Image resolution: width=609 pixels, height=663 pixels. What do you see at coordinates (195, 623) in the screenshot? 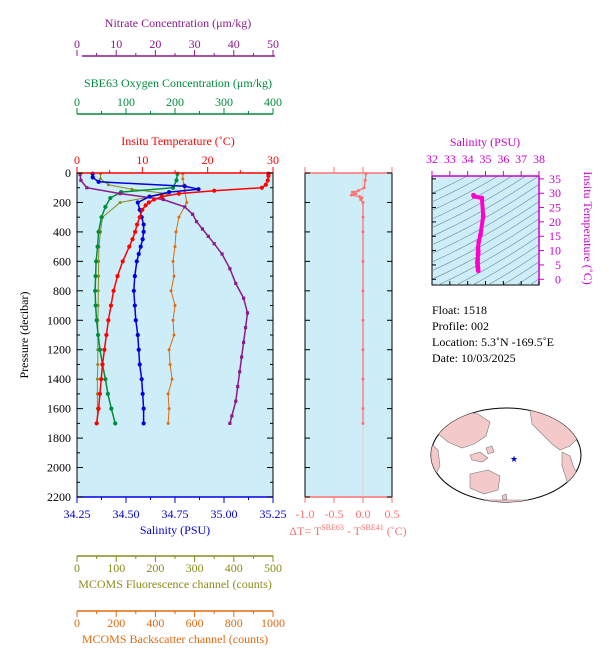
I see `backscatter-tick-label: 600` at bounding box center [195, 623].